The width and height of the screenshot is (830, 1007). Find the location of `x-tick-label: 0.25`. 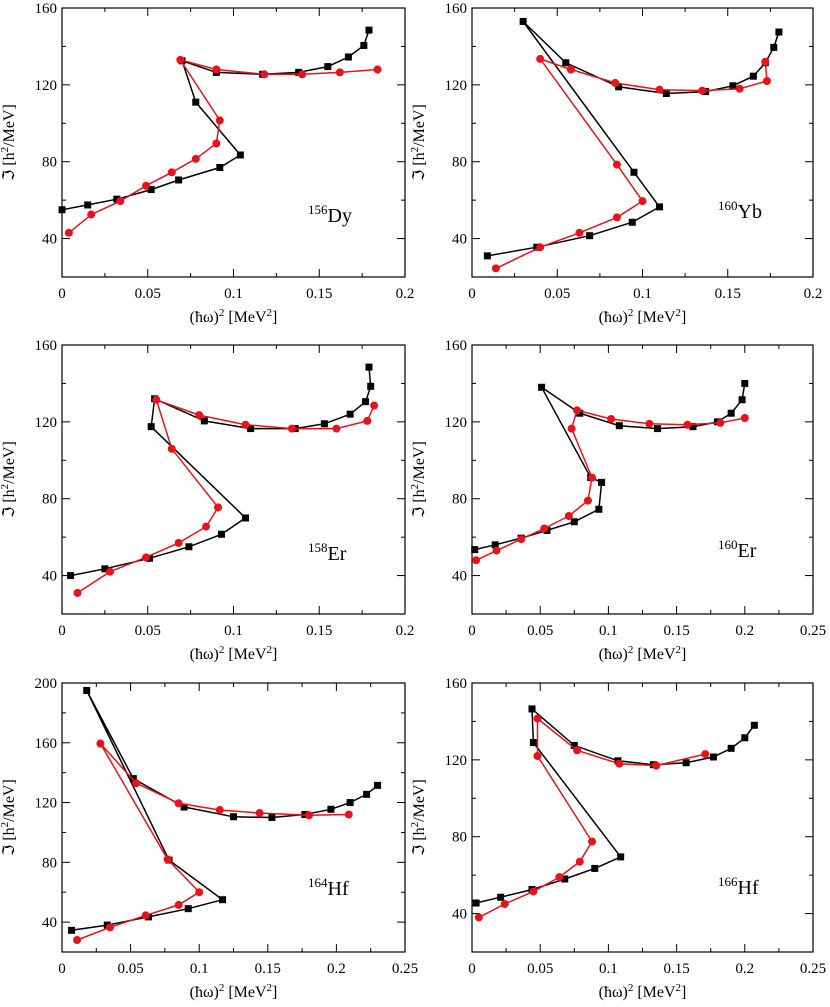

x-tick-label: 0.25 is located at coordinates (813, 631).